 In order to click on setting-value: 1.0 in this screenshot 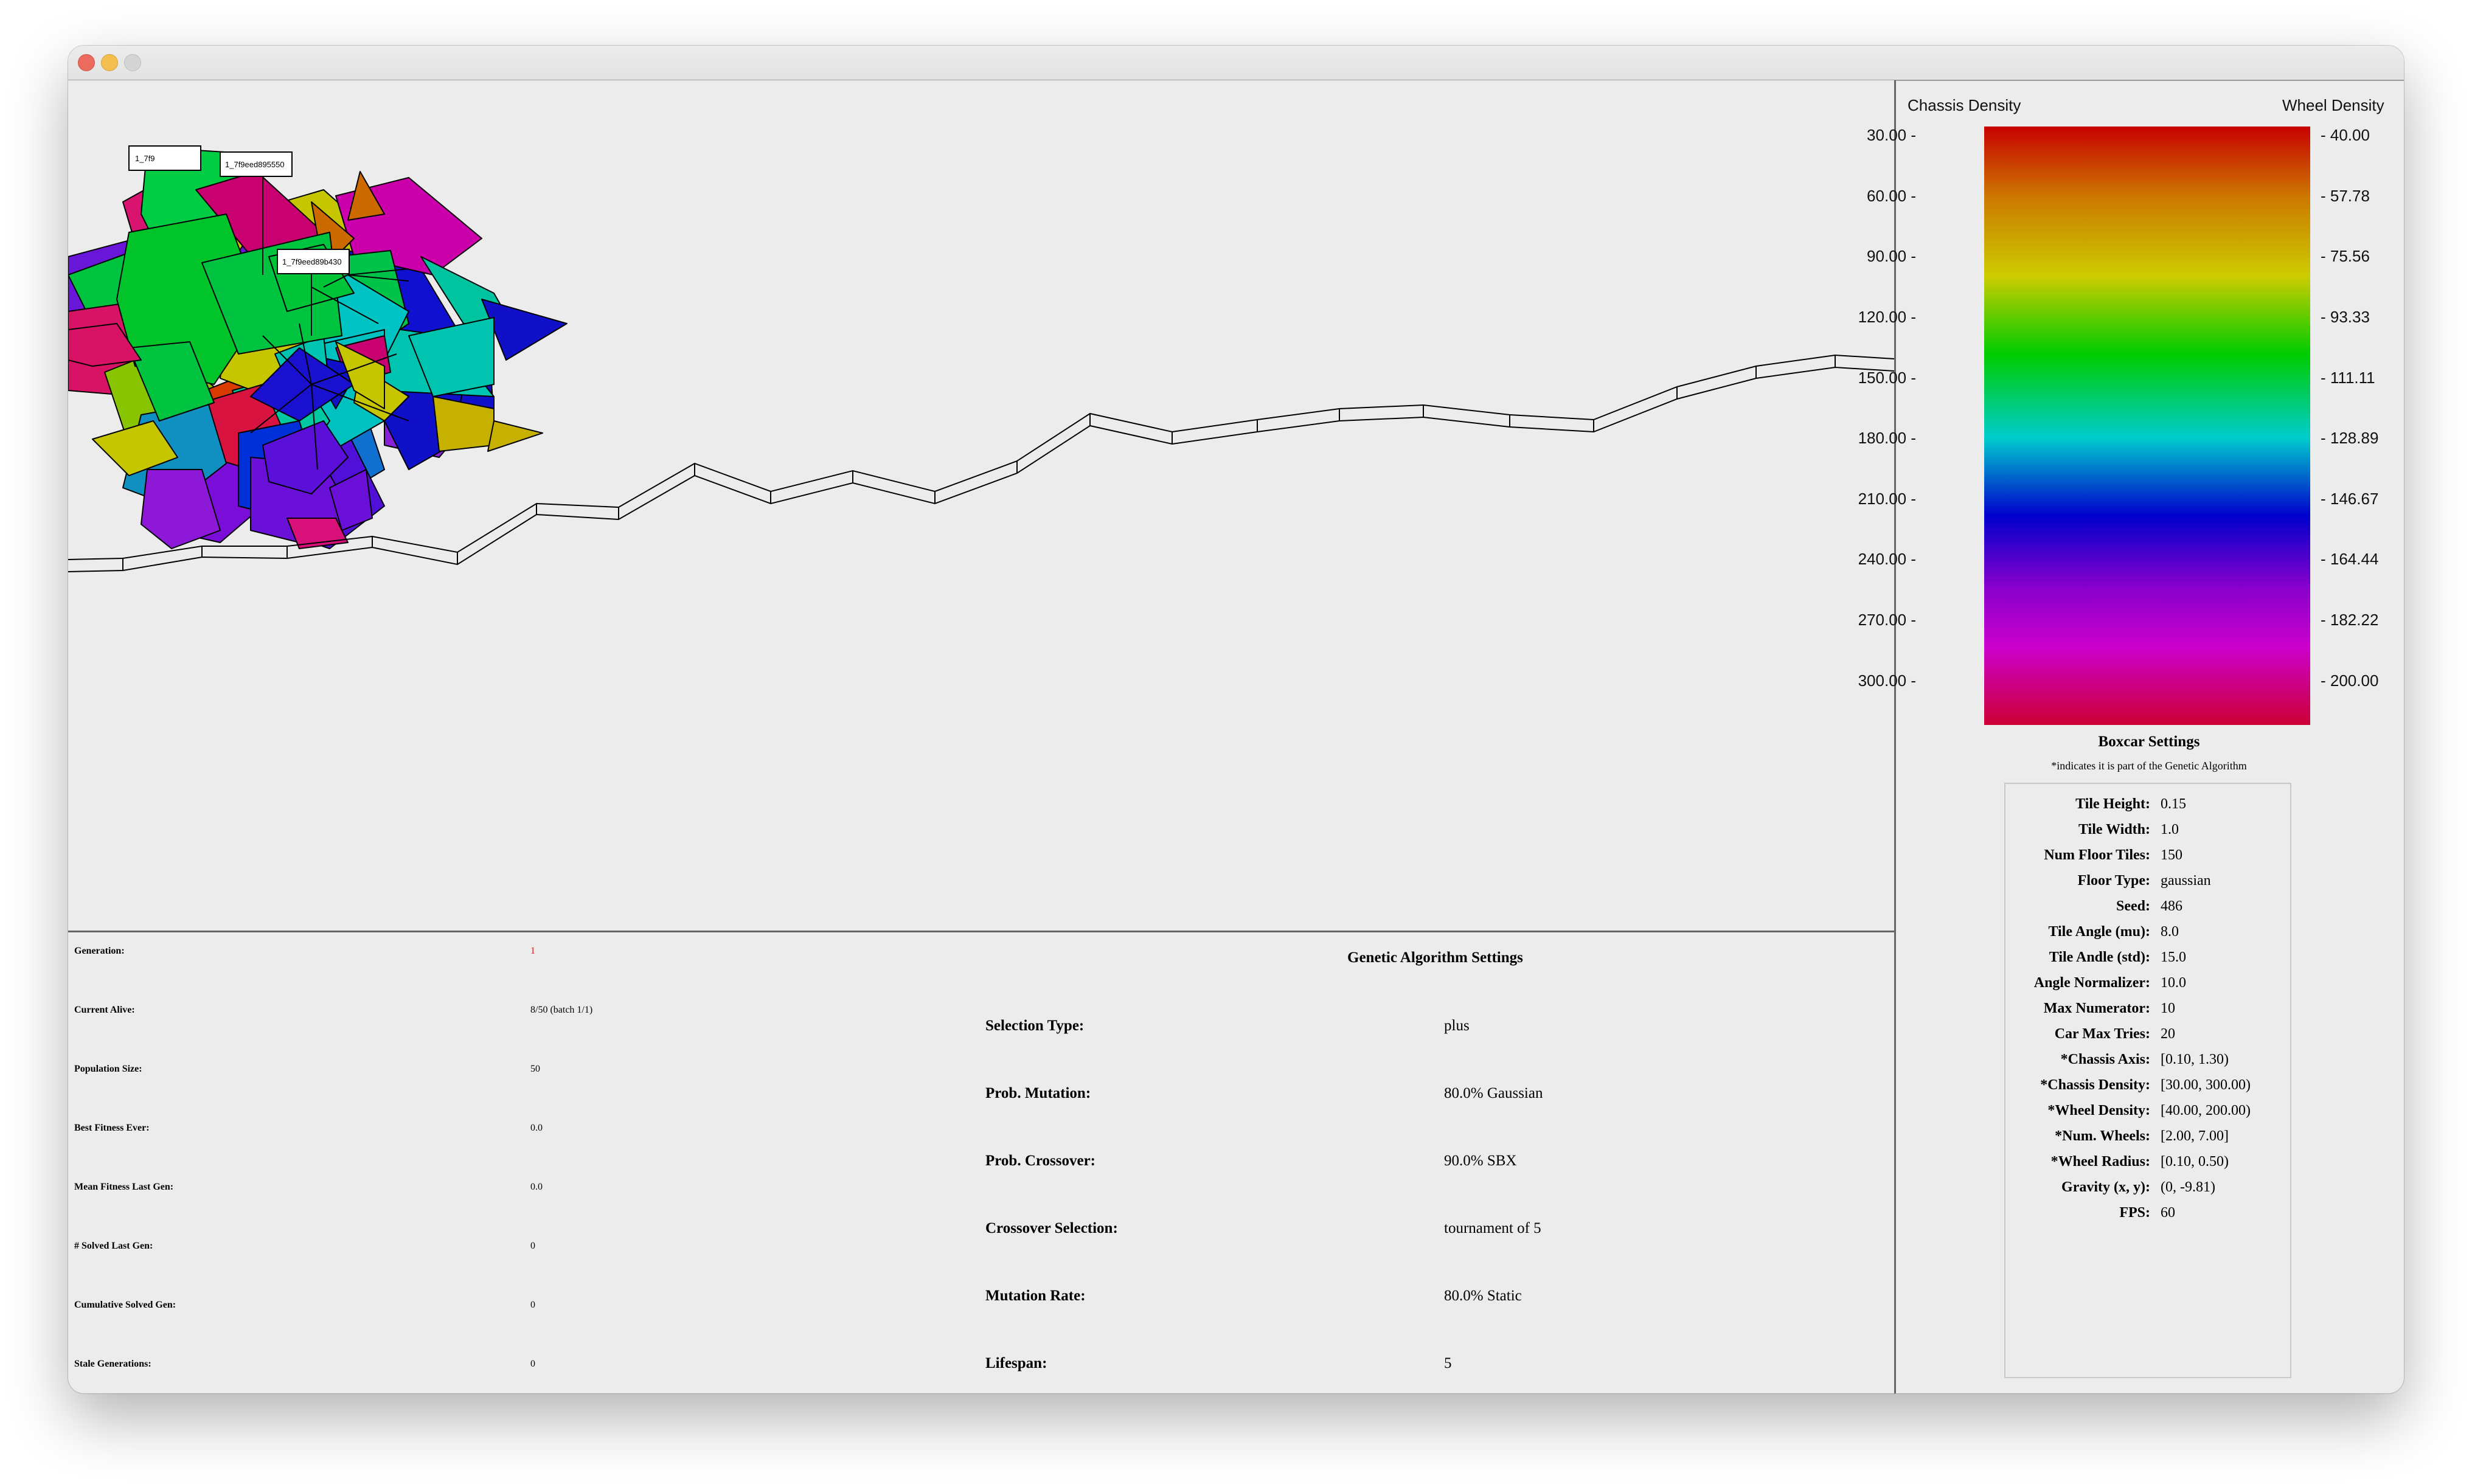, I will do `click(2170, 829)`.